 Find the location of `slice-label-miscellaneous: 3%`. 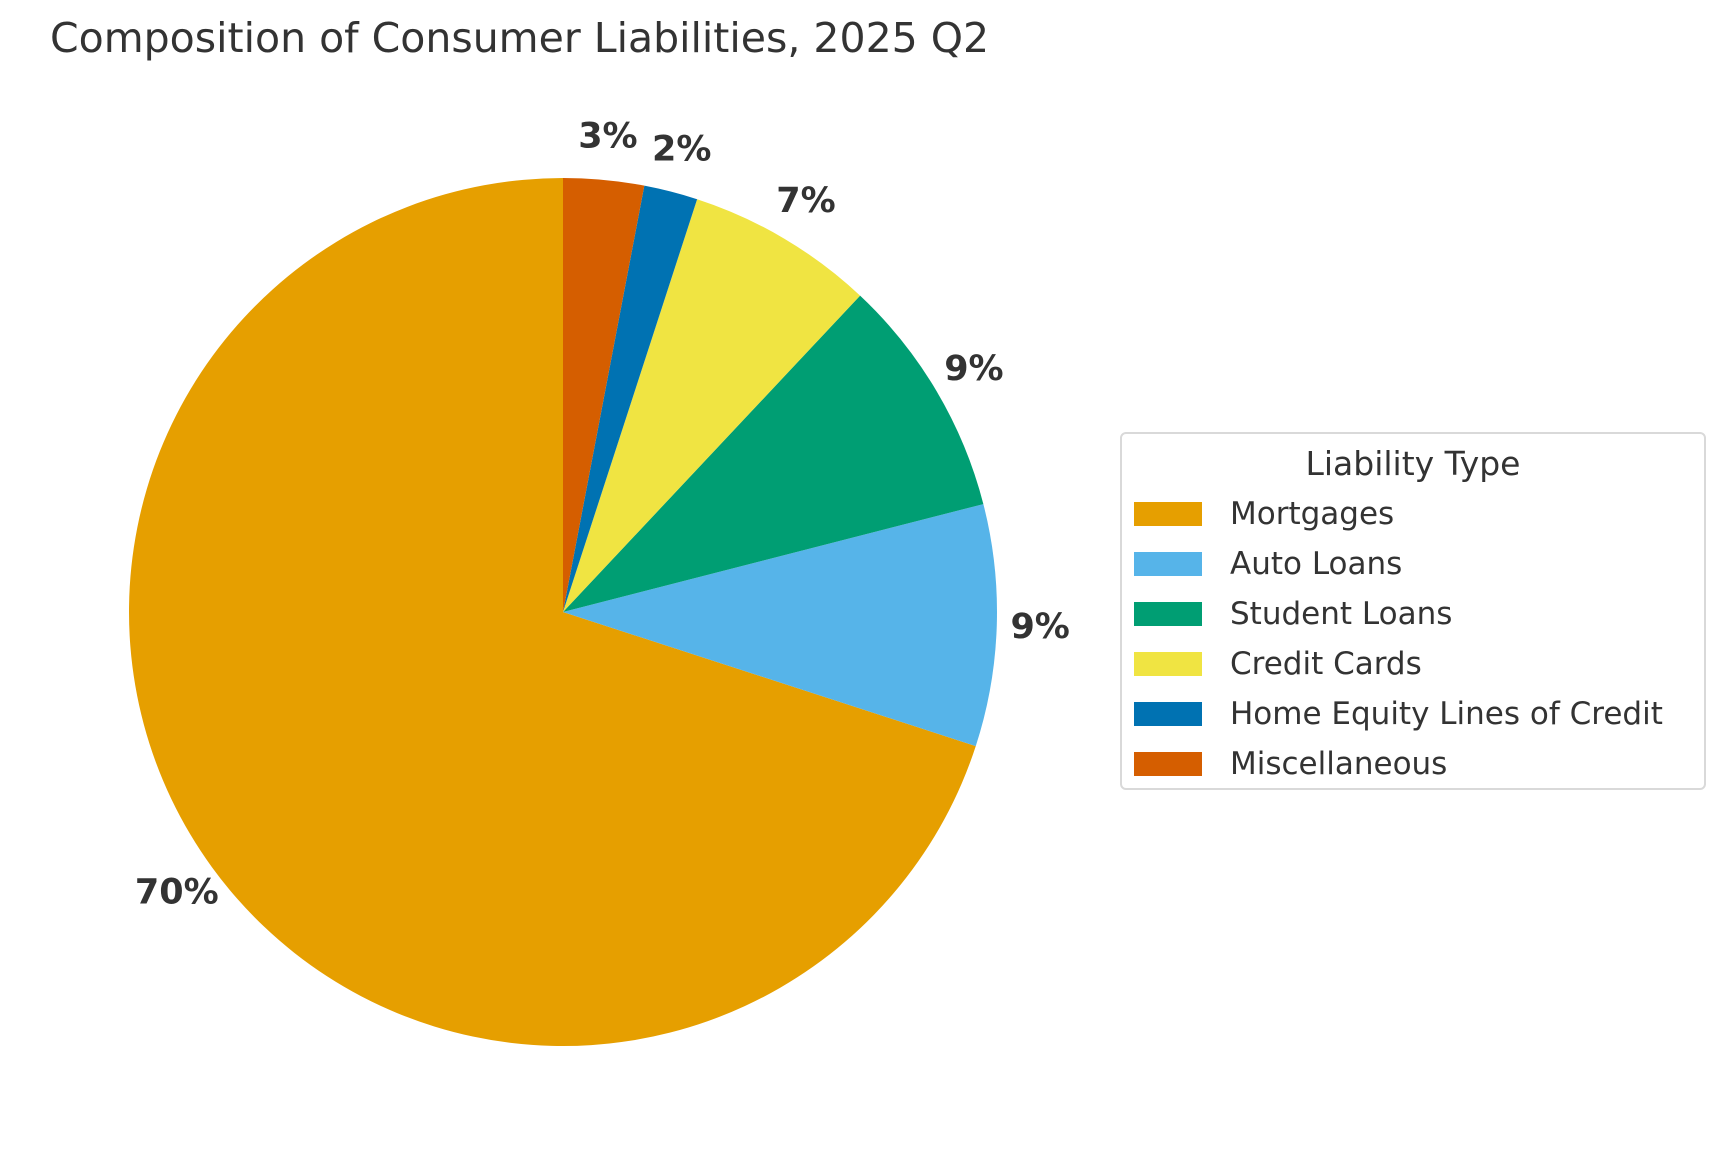

slice-label-miscellaneous: 3% is located at coordinates (607, 137).